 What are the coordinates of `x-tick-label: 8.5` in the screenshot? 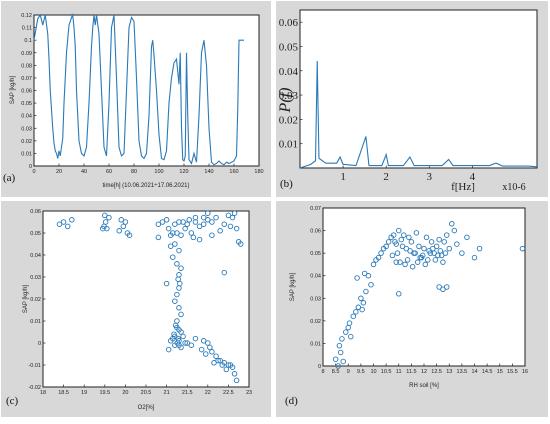 It's located at (336, 372).